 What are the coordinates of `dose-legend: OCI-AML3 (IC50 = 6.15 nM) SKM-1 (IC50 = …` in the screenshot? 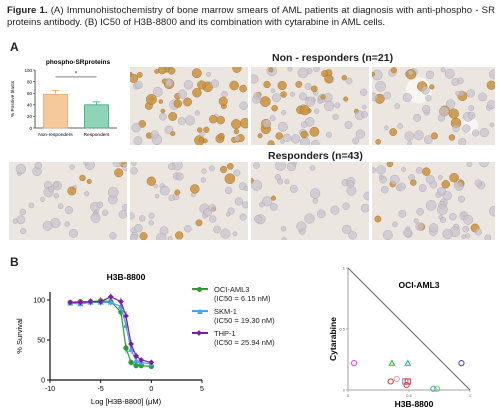 It's located at (247, 318).